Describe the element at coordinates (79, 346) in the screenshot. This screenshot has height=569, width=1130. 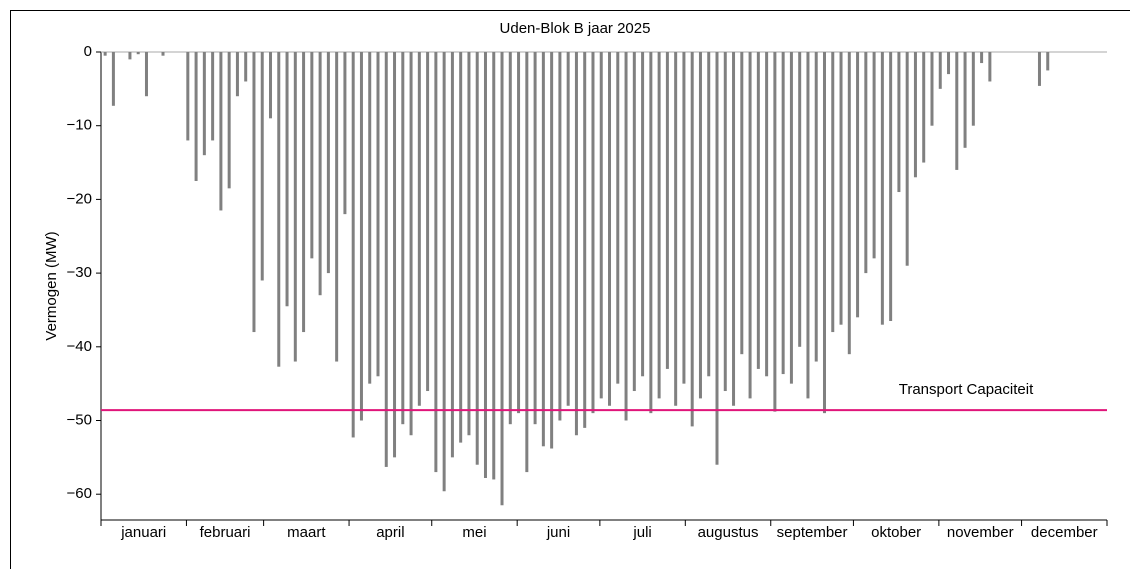
I see `y-tick-label: −40` at that location.